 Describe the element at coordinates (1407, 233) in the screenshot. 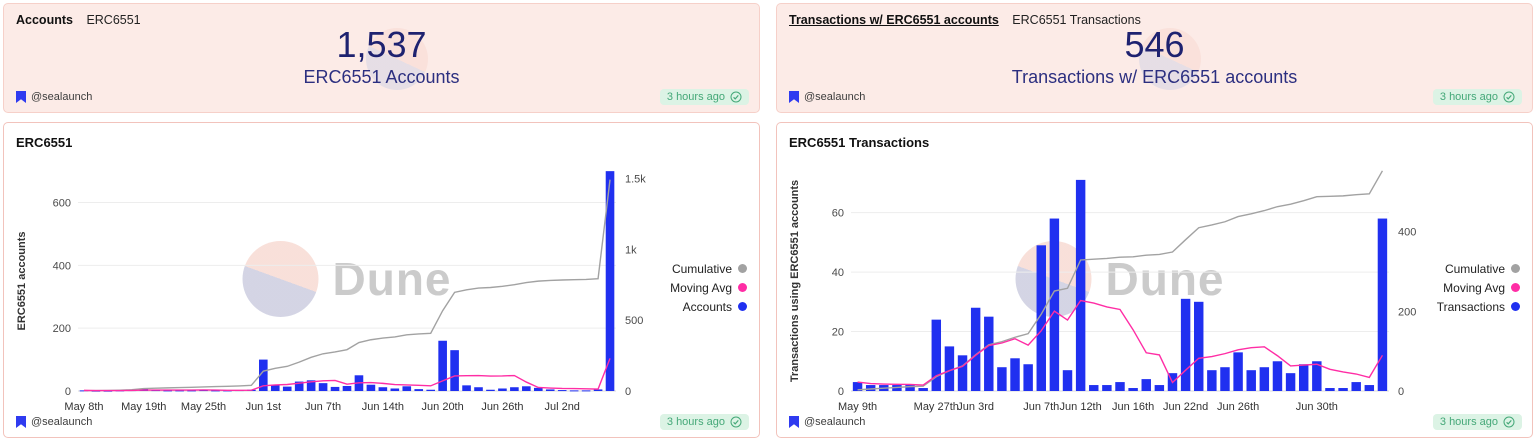

I see `svg-text: 400` at that location.